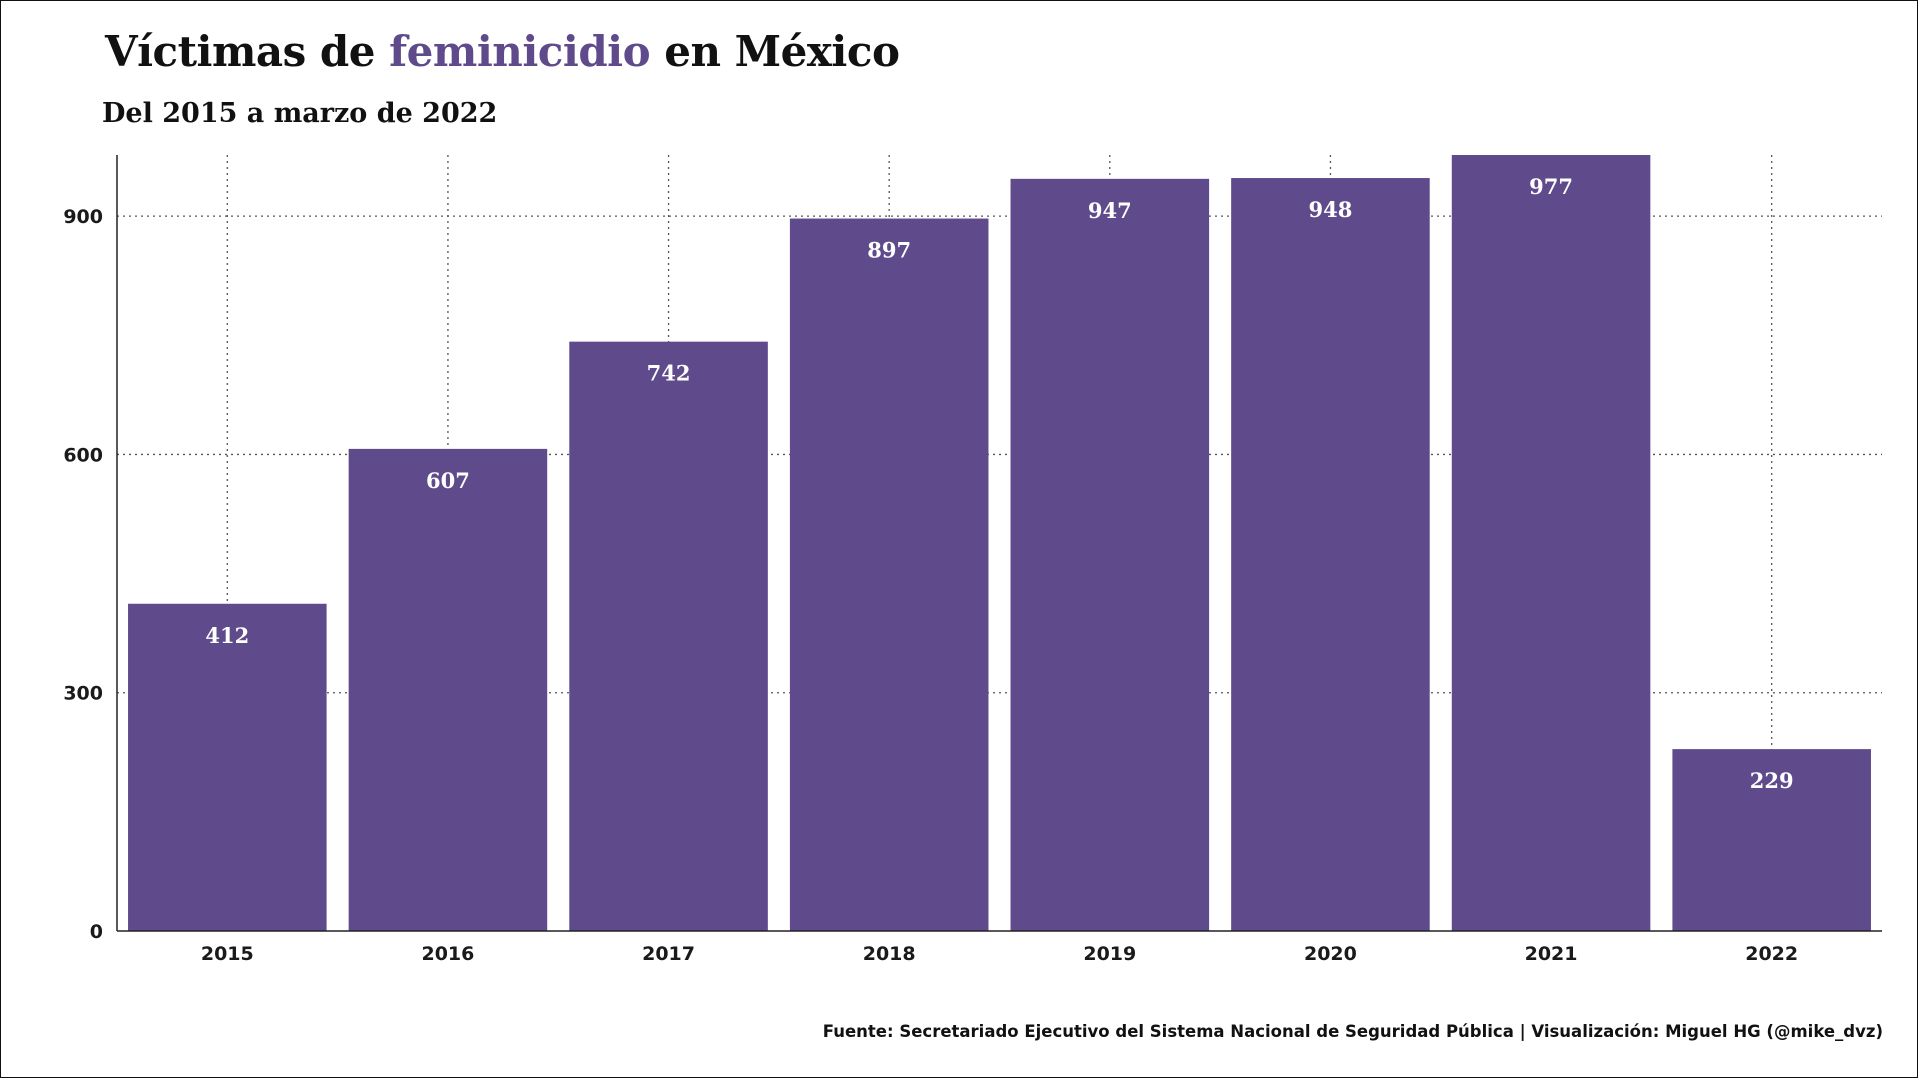 The width and height of the screenshot is (1920, 1080). What do you see at coordinates (1771, 840) in the screenshot?
I see `bar-2022` at bounding box center [1771, 840].